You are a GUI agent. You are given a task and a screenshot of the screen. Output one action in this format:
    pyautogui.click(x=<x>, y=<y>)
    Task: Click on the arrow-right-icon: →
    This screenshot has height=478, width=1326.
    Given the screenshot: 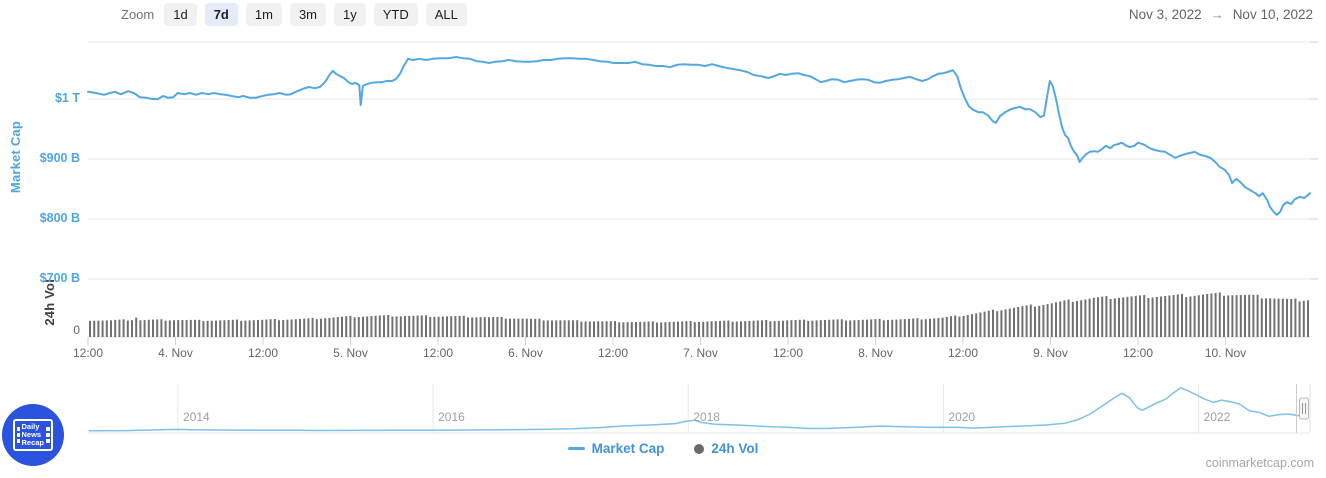 What is the action you would take?
    pyautogui.click(x=1217, y=14)
    